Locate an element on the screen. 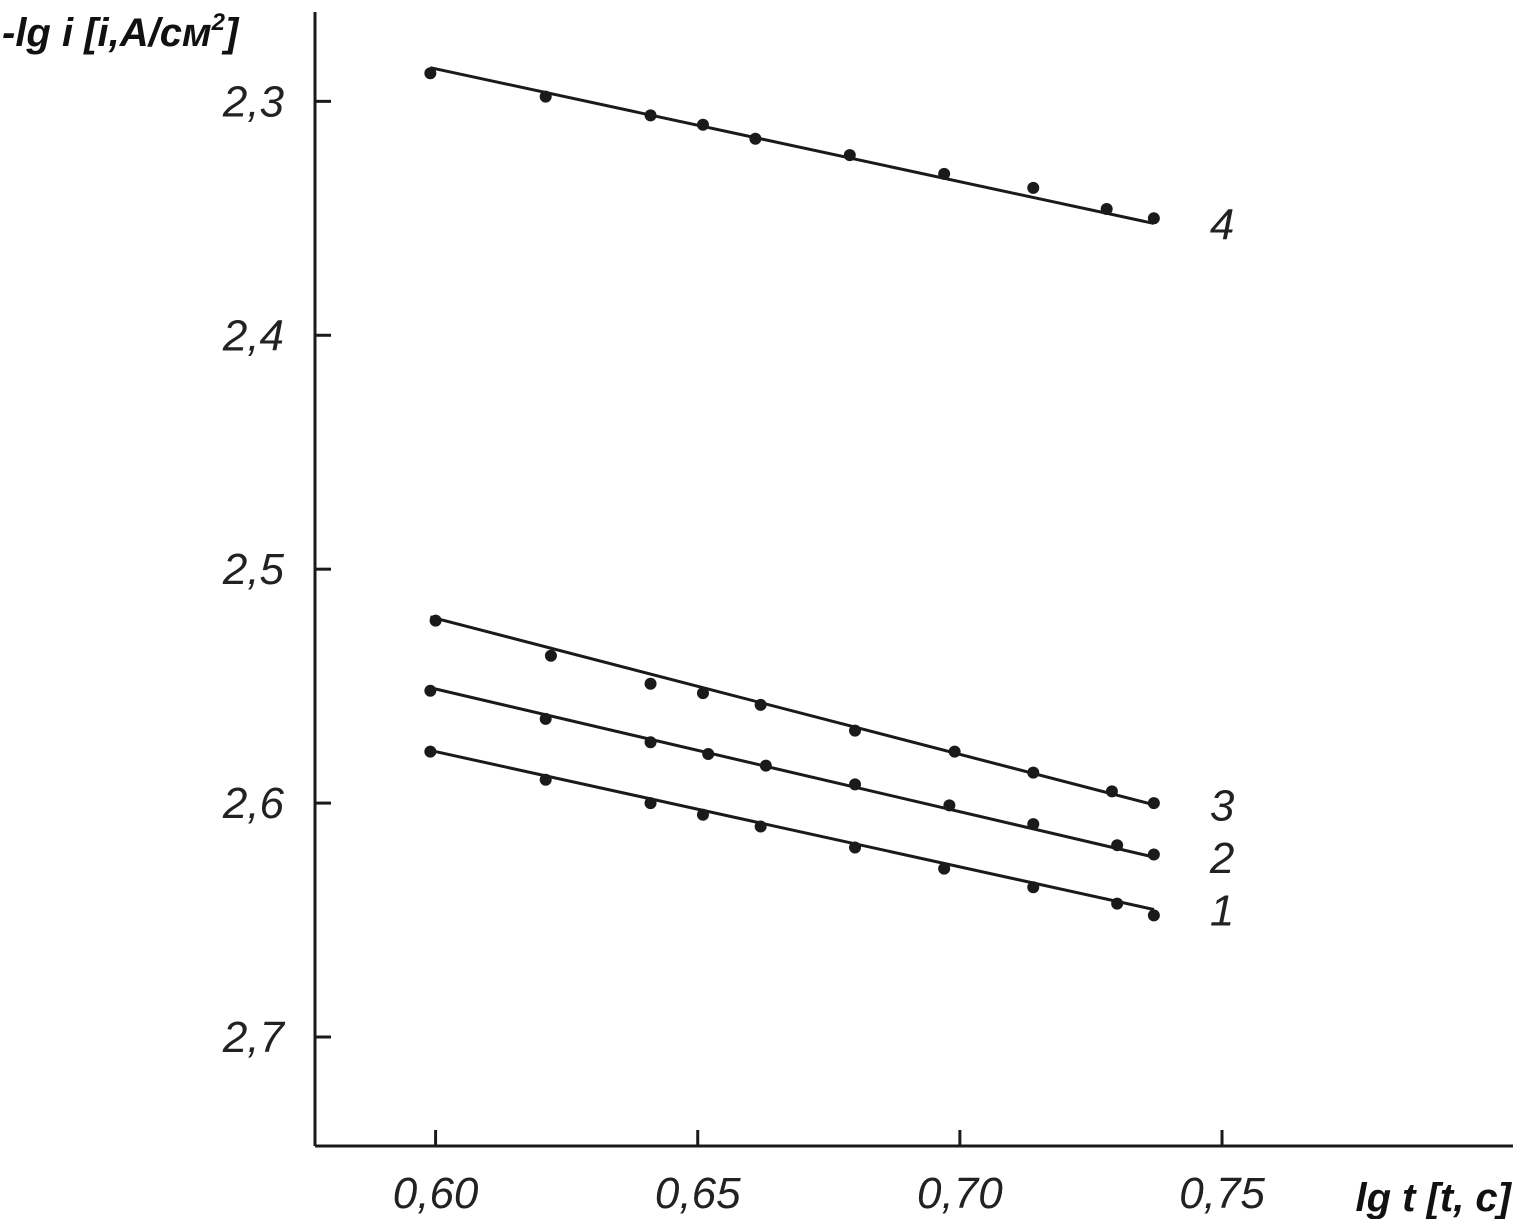  series-label-4: 4 is located at coordinates (1222, 224).